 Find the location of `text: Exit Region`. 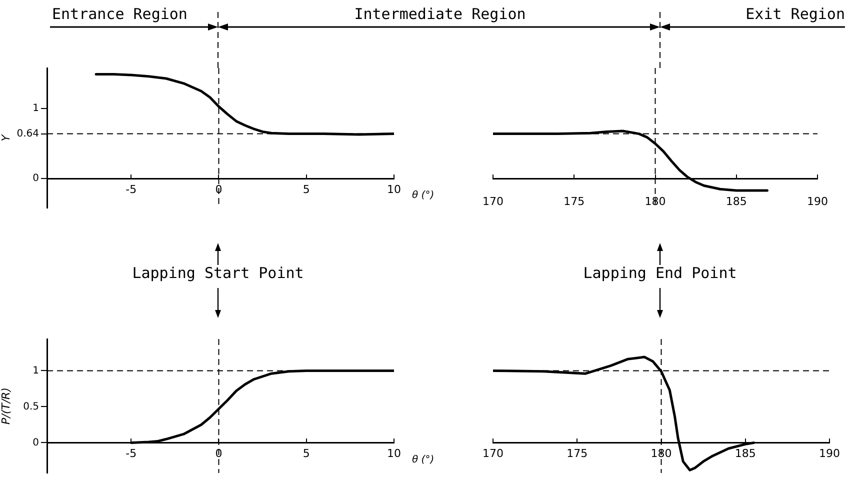

text: Exit Region is located at coordinates (795, 14).